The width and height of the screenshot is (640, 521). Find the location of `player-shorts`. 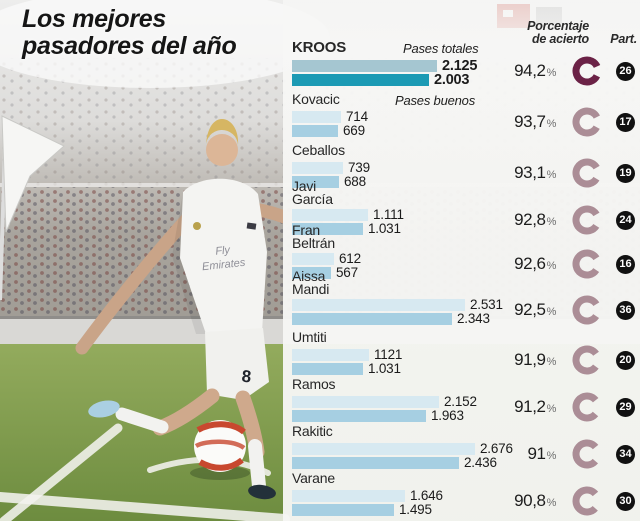

player-shorts is located at coordinates (237, 364).